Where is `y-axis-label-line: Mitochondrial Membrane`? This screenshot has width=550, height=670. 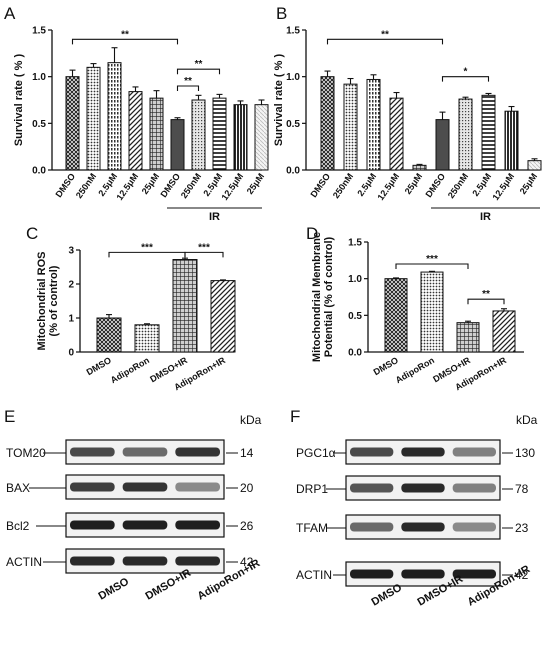 y-axis-label-line: Mitochondrial Membrane is located at coordinates (317, 297).